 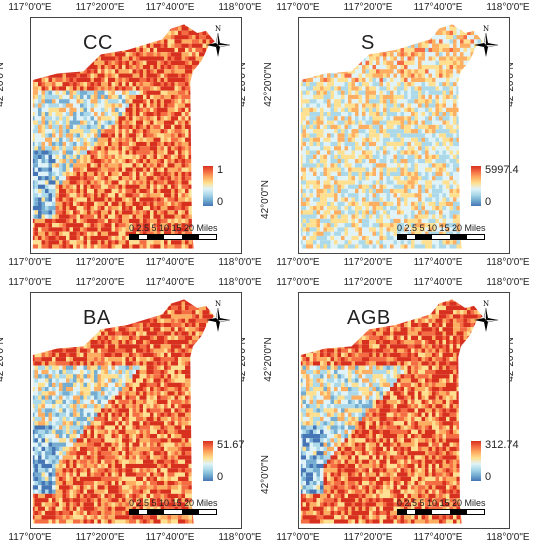 I want to click on raster-map-s, so click(x=391, y=136).